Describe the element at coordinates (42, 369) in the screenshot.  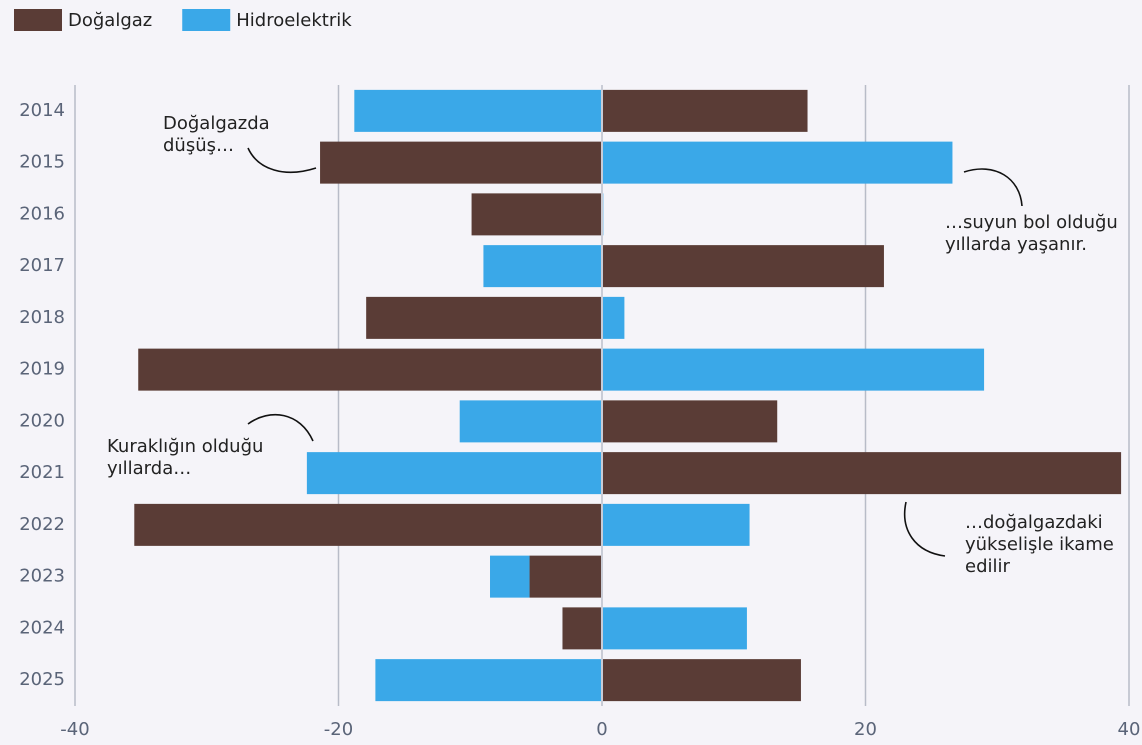
I see `y-tick-label: 2019` at that location.